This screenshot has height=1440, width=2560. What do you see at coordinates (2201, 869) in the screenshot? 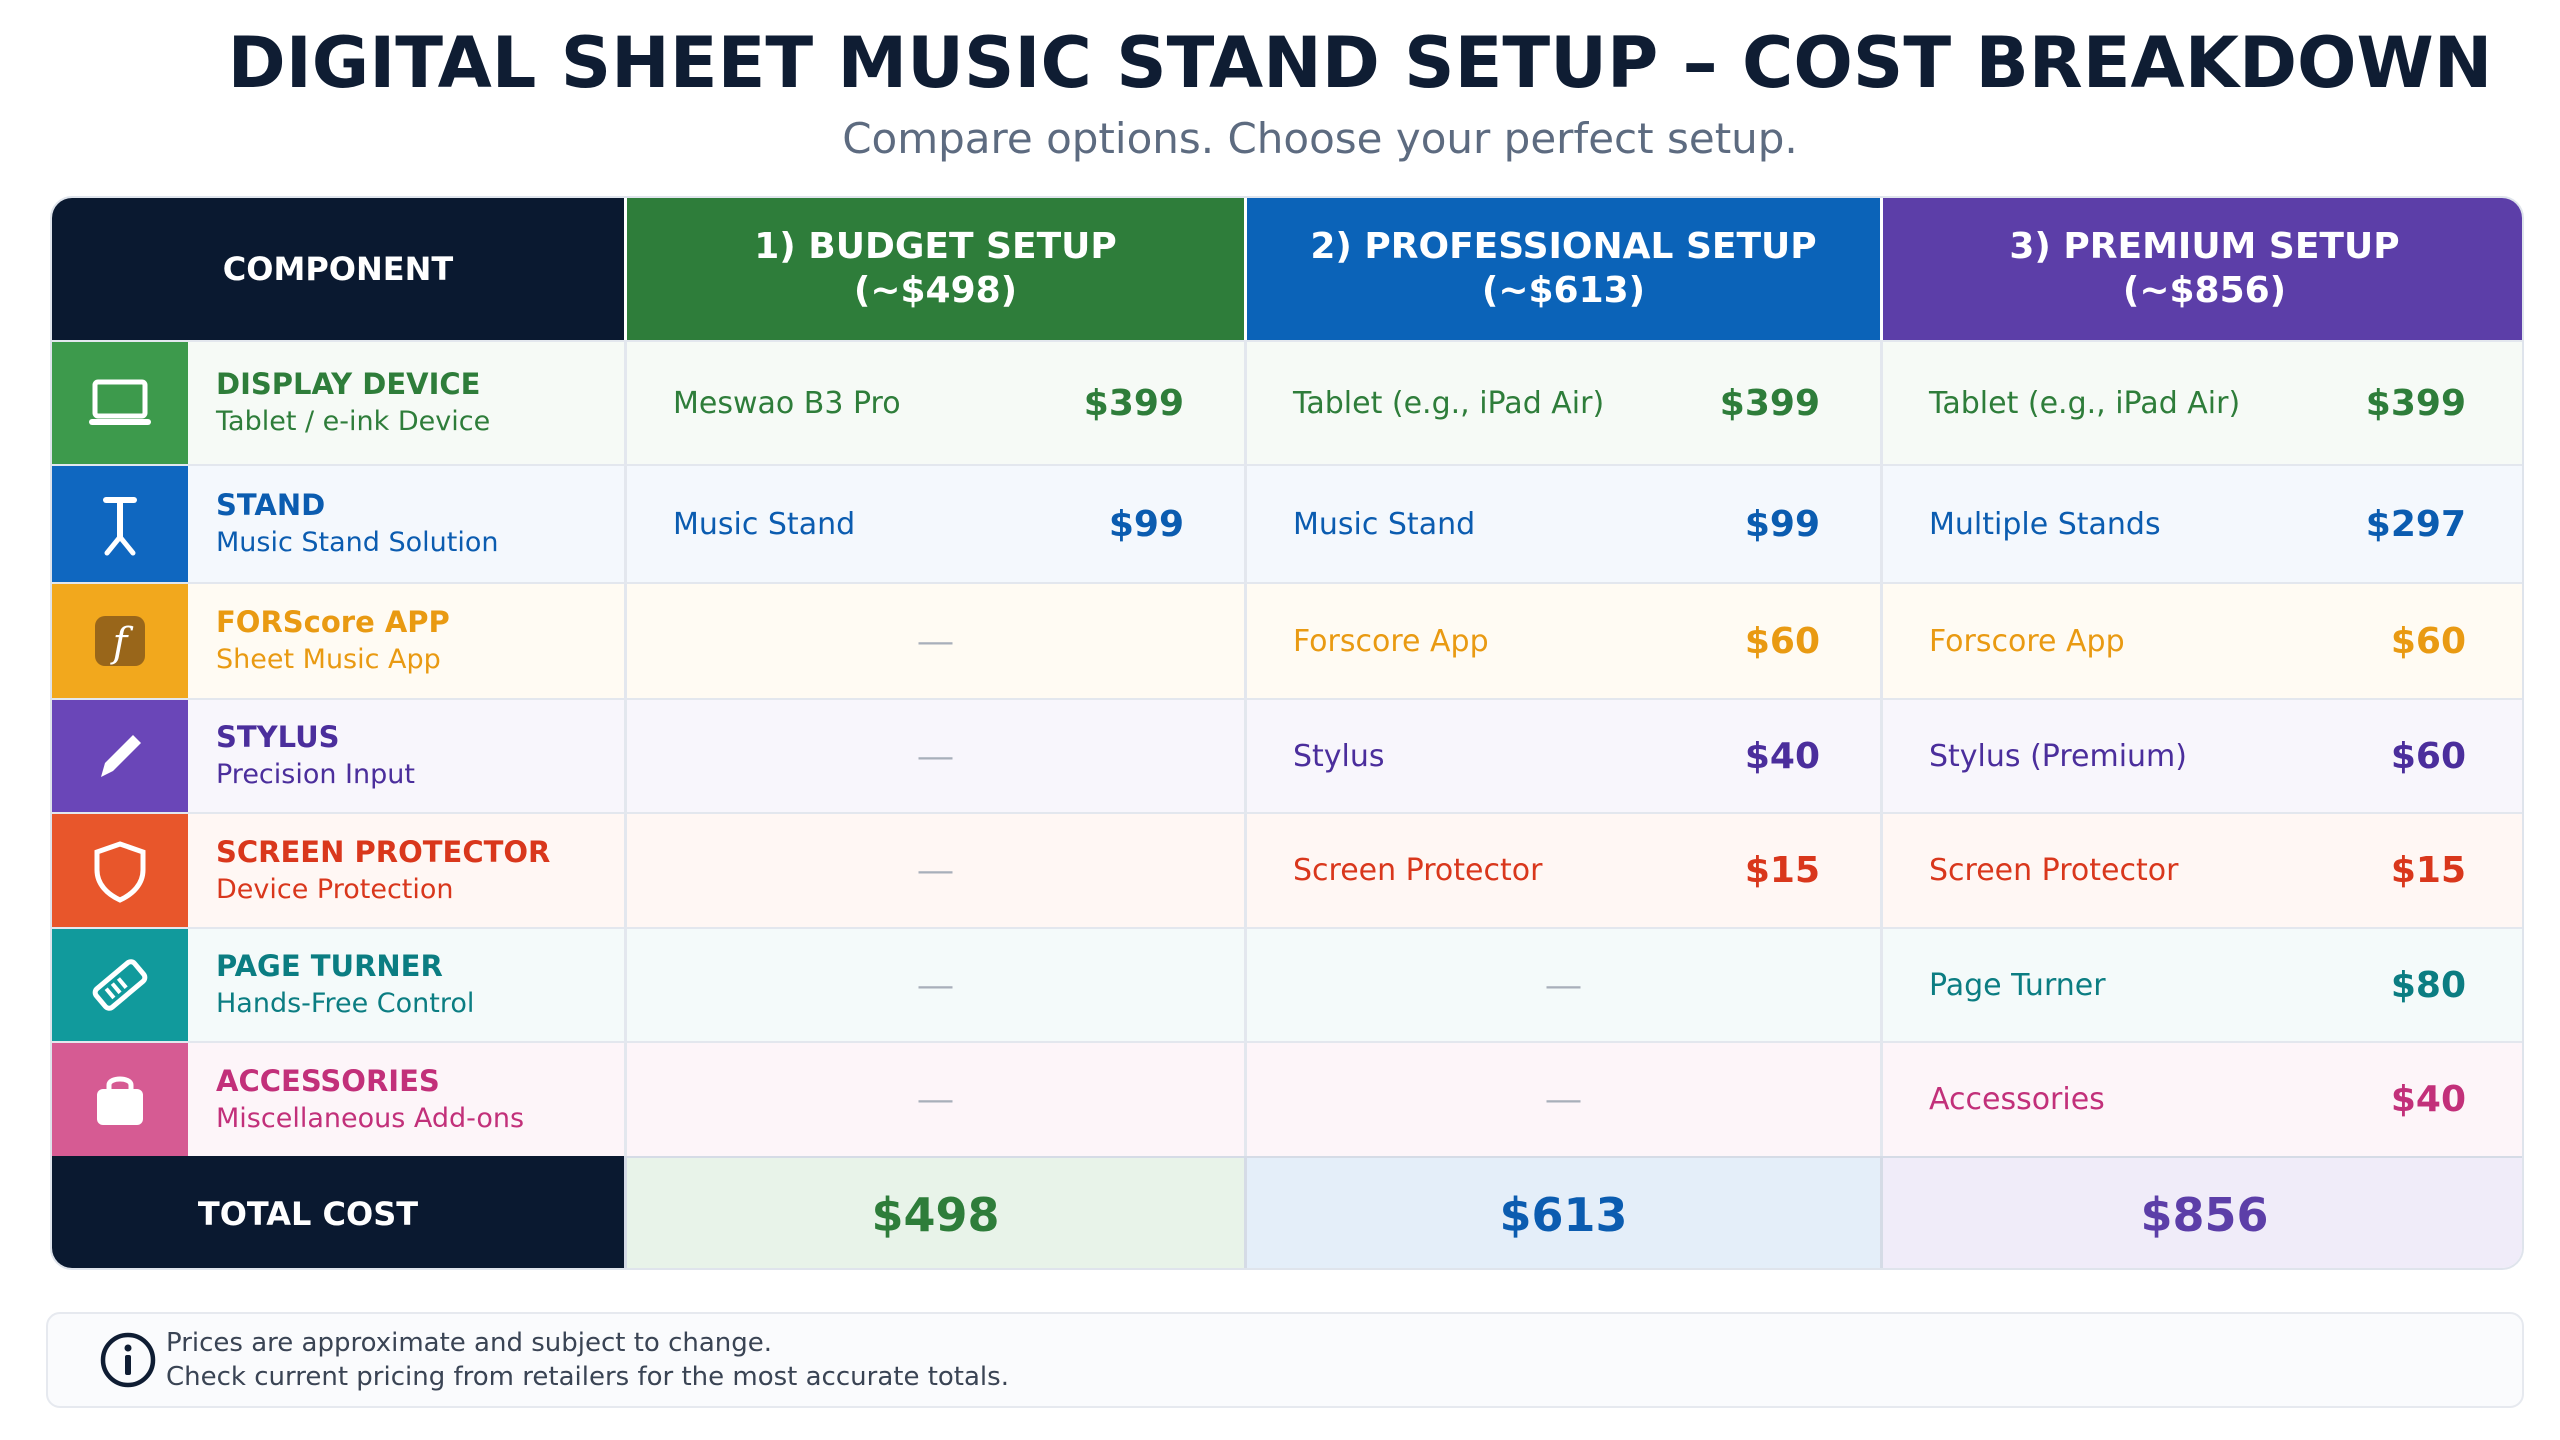
I see `prem-cell: Screen Protector $15` at bounding box center [2201, 869].